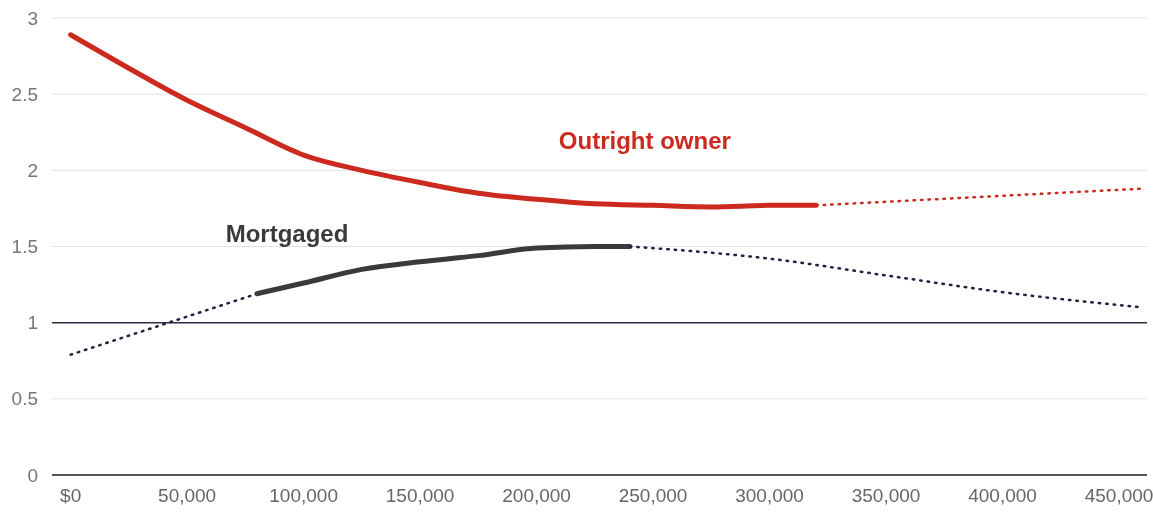 The width and height of the screenshot is (1153, 512). What do you see at coordinates (420, 495) in the screenshot?
I see `x-tick-label: 150,000` at bounding box center [420, 495].